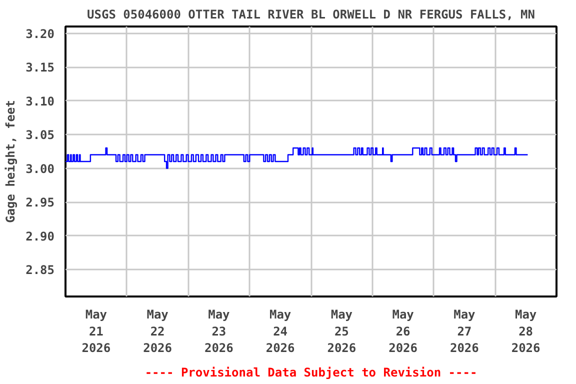 This screenshot has height=384, width=576. Describe the element at coordinates (525, 332) in the screenshot. I see `x-tick-label: May 28 2026` at that location.